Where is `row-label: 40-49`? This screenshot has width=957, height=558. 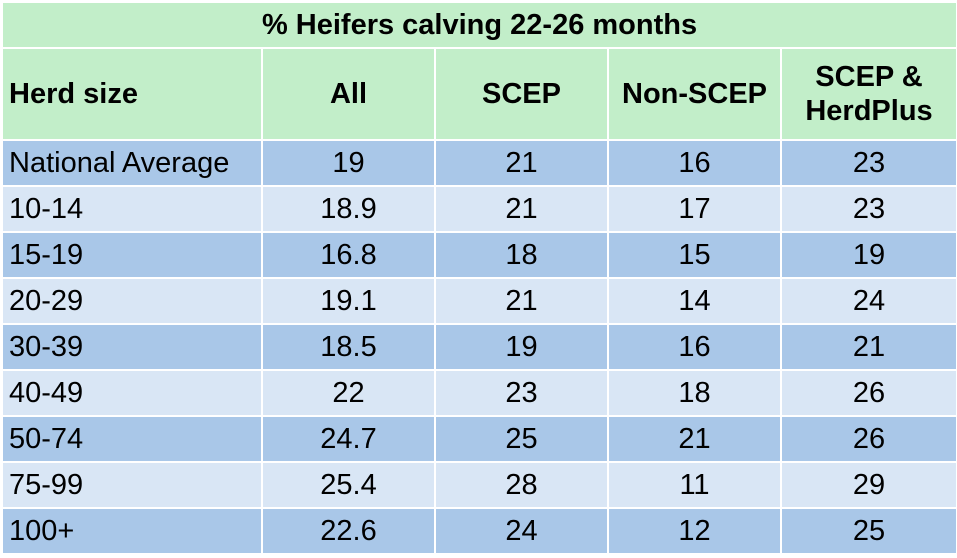
row-label: 40-49 is located at coordinates (132, 393).